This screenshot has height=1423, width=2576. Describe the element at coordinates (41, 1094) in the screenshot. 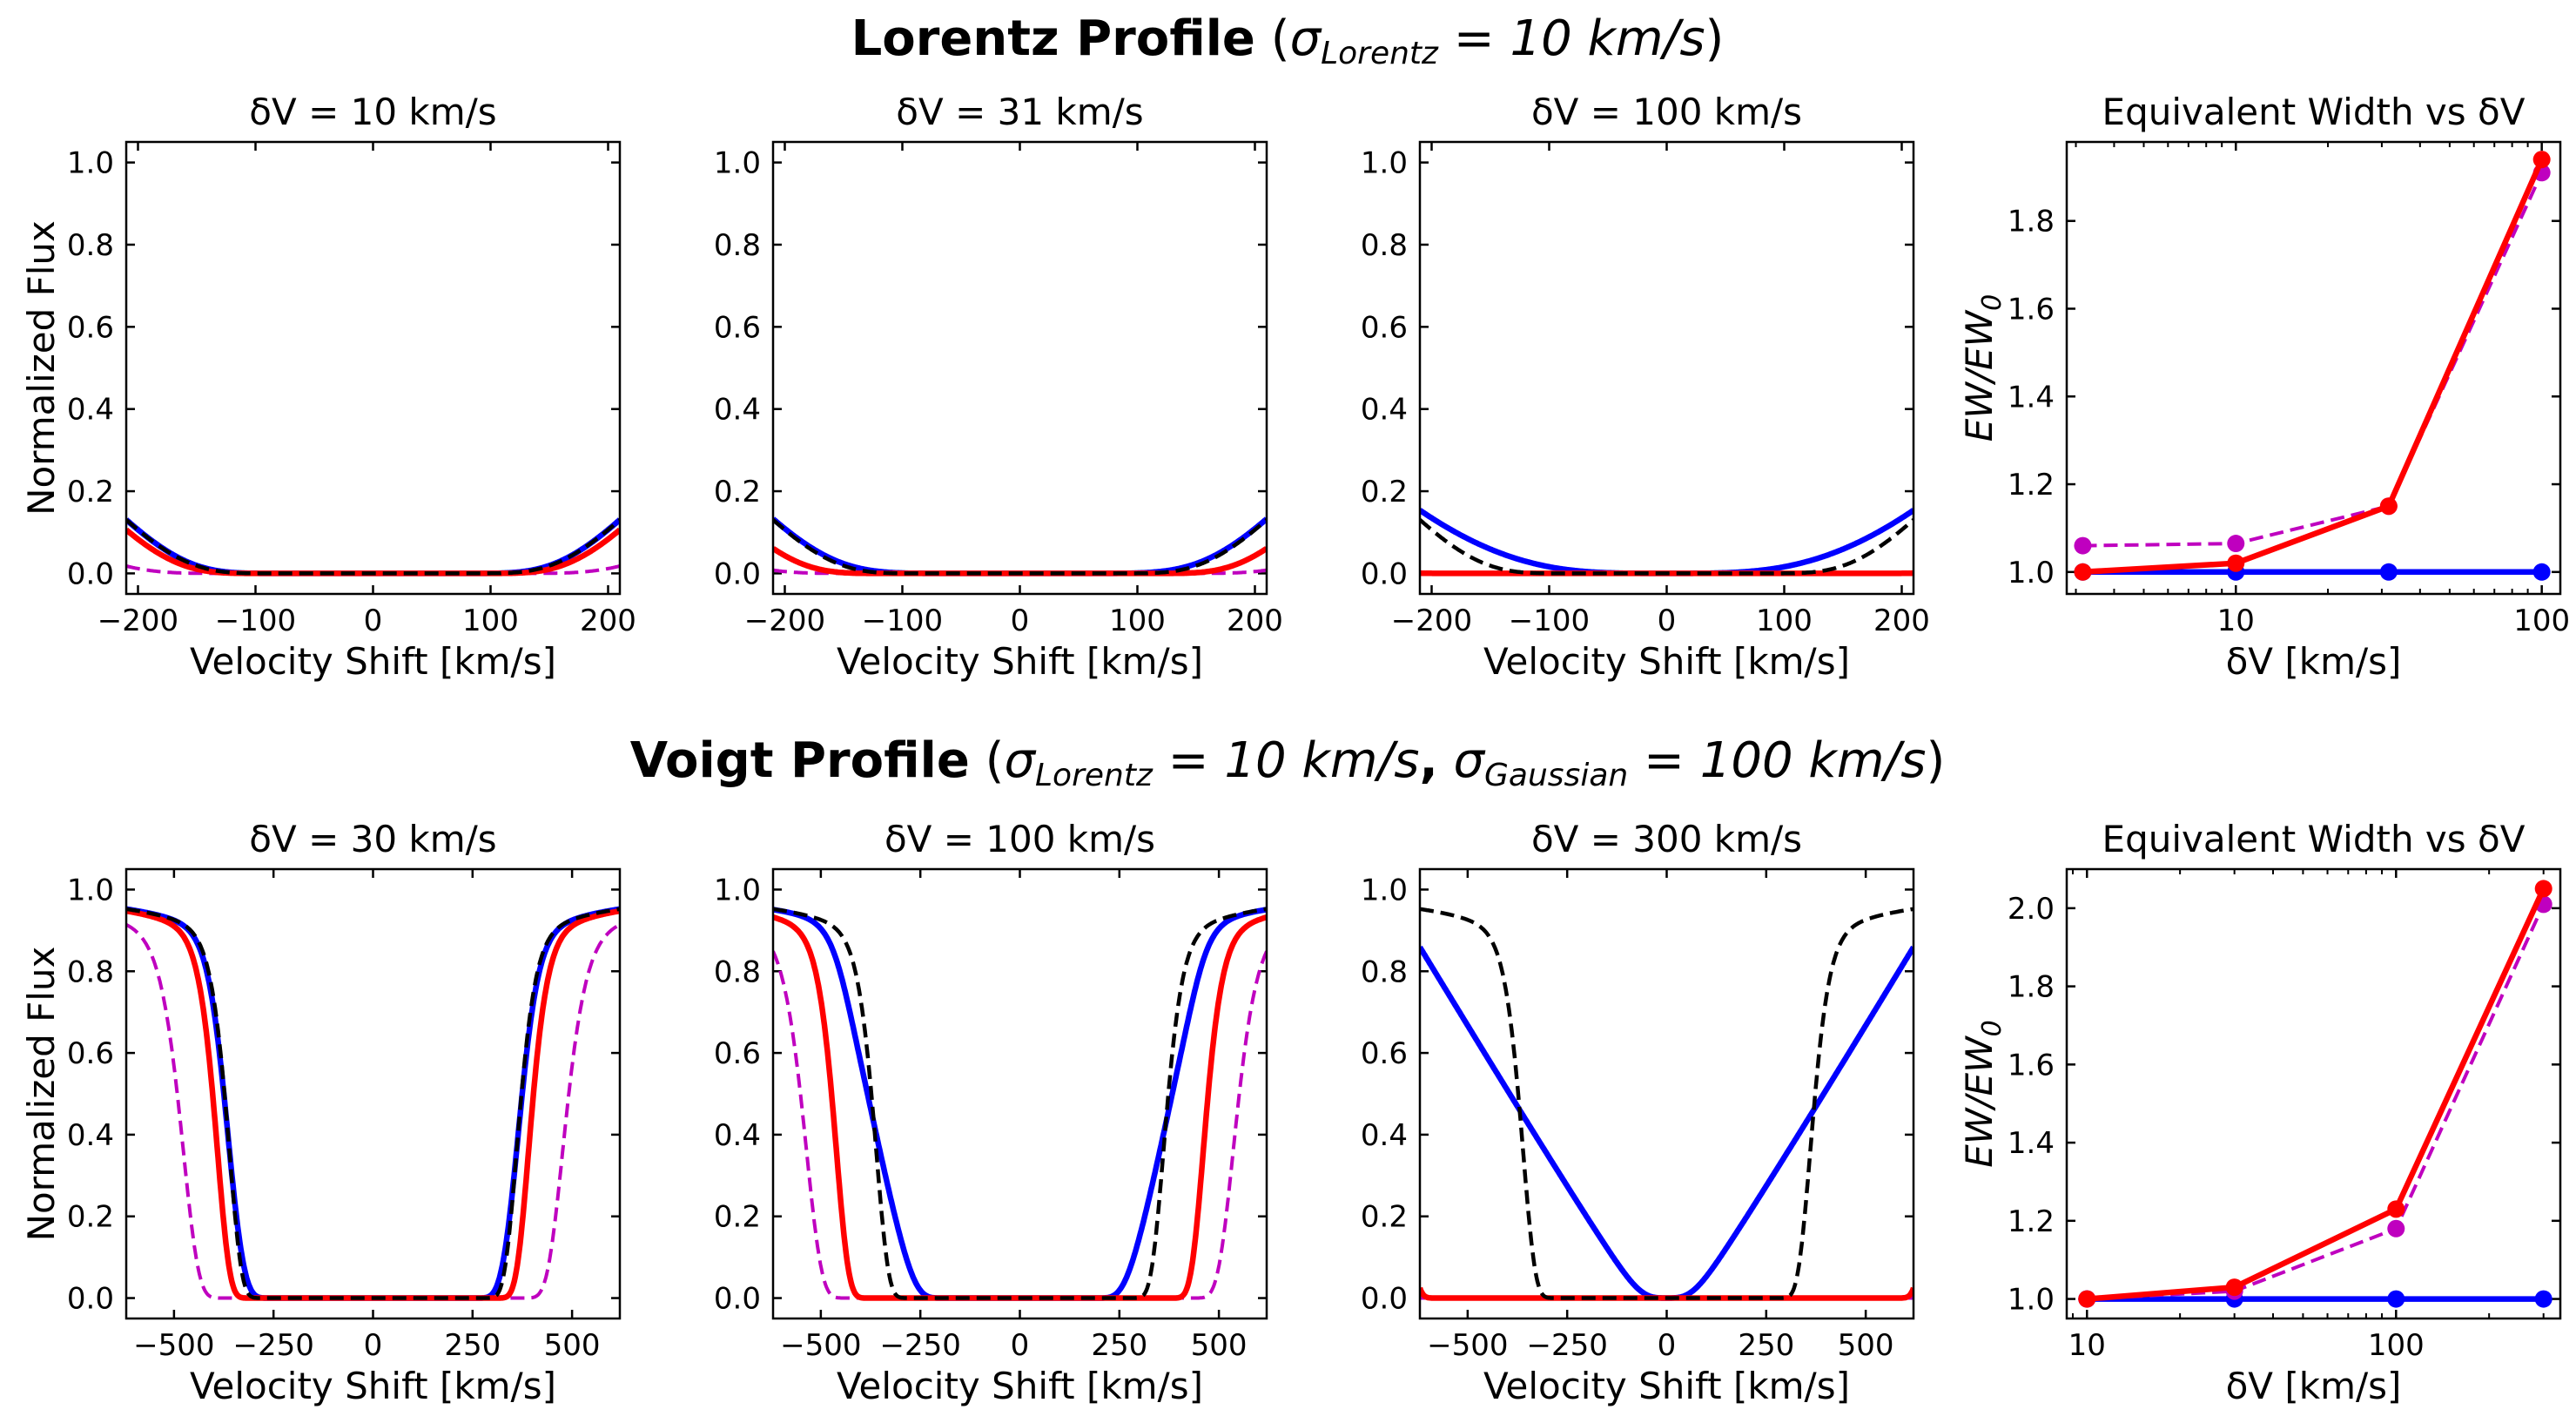

I see `y-axis-label: Normalized Flux` at that location.